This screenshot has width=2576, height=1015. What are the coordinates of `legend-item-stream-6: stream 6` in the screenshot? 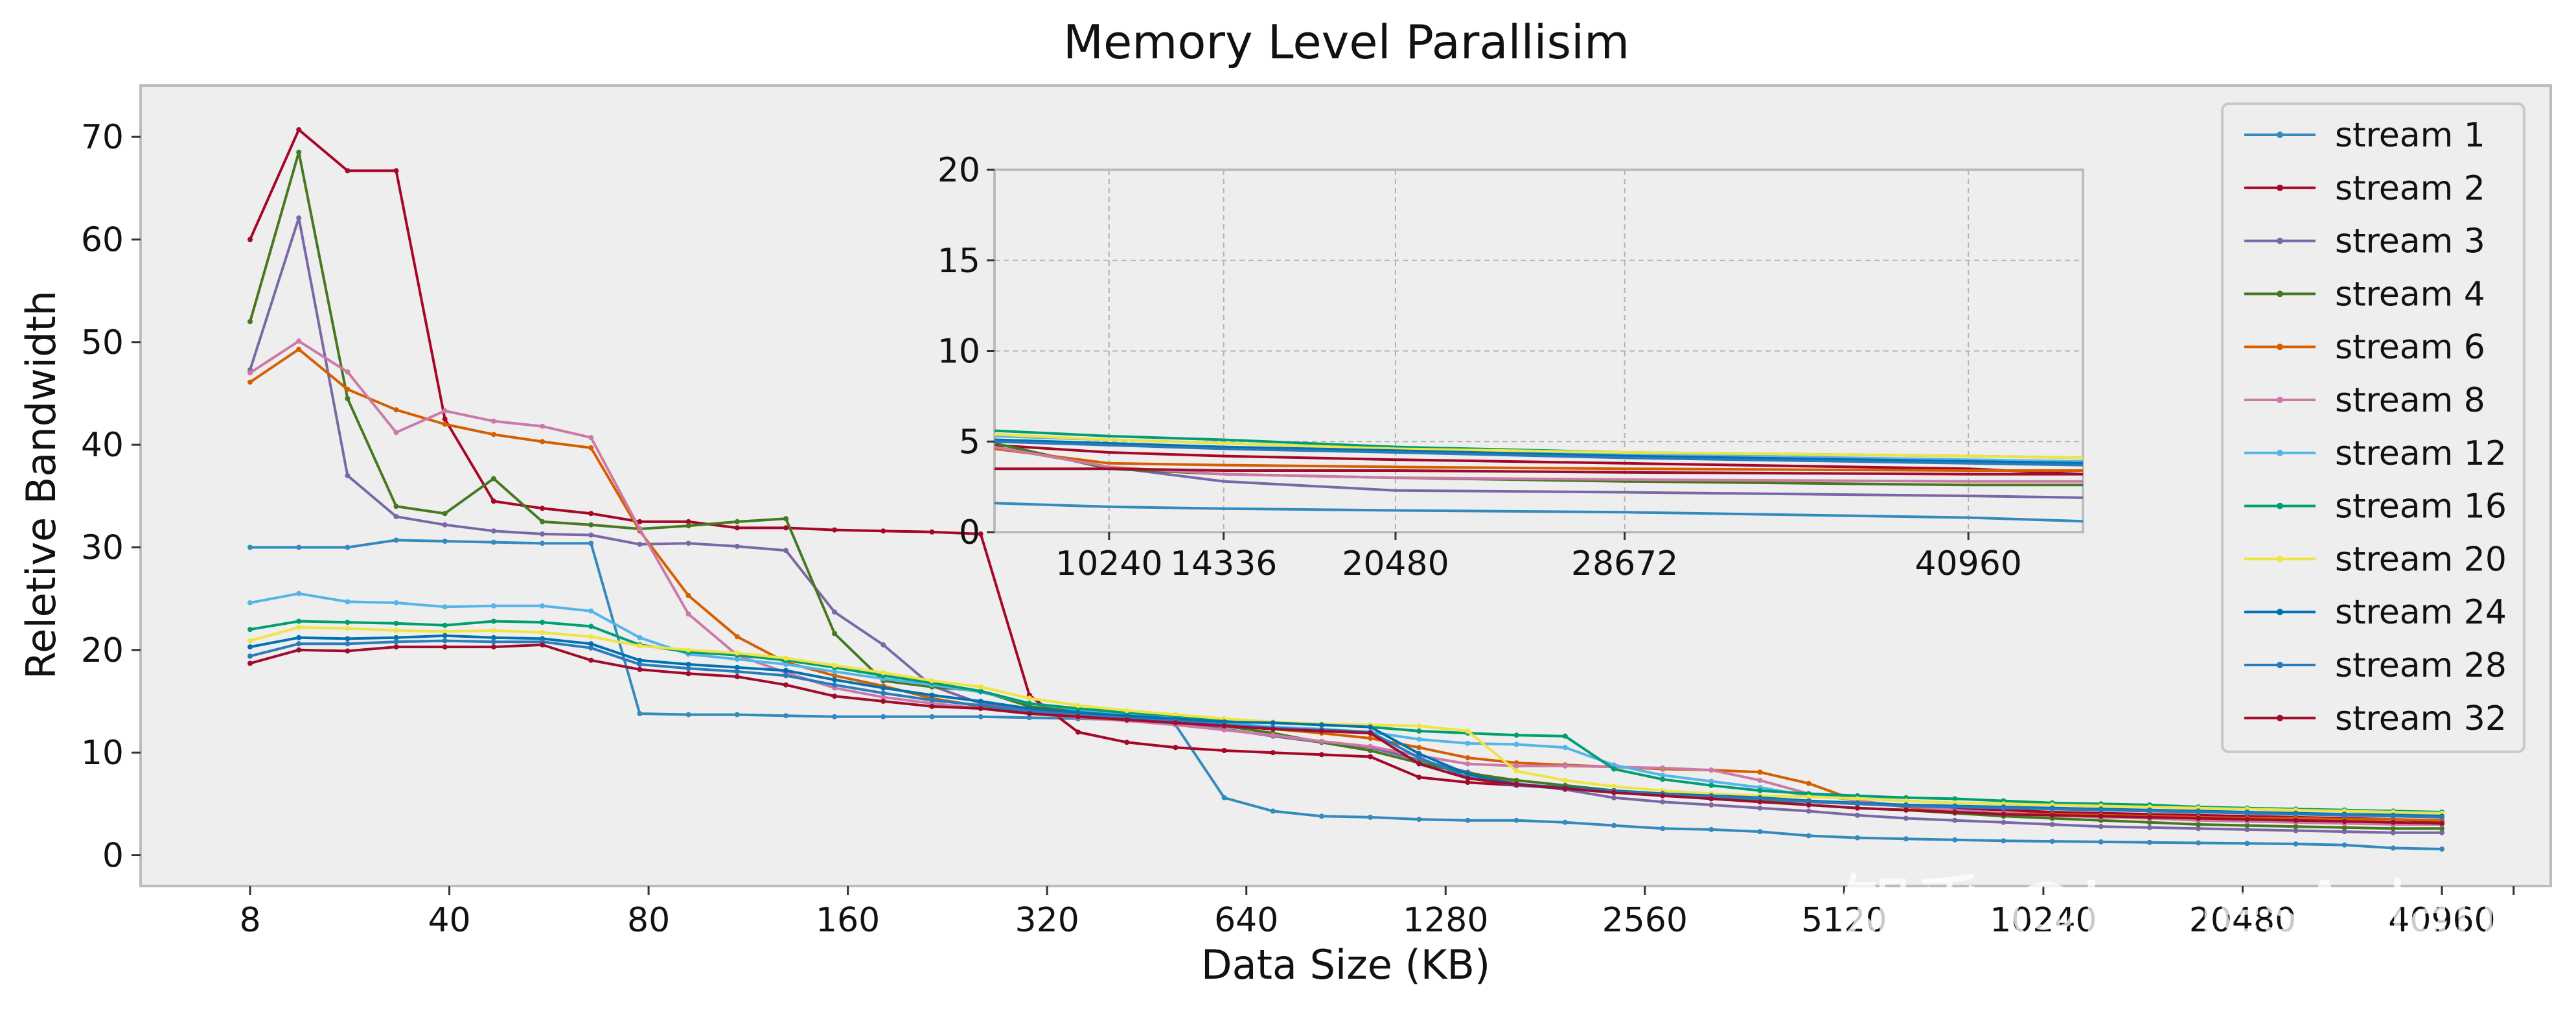 It's located at (2364, 347).